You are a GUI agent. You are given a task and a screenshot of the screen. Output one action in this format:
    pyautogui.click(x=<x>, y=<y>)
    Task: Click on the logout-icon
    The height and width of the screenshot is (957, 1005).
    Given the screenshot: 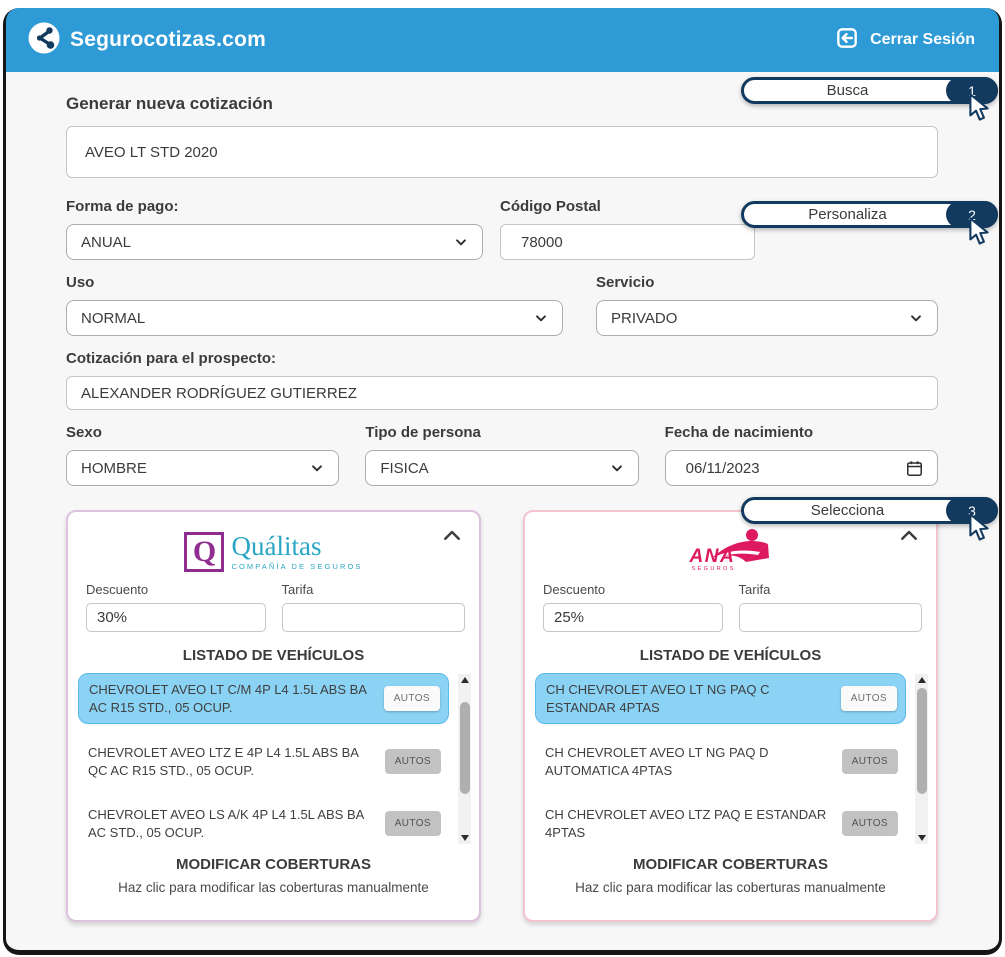 What is the action you would take?
    pyautogui.click(x=847, y=40)
    